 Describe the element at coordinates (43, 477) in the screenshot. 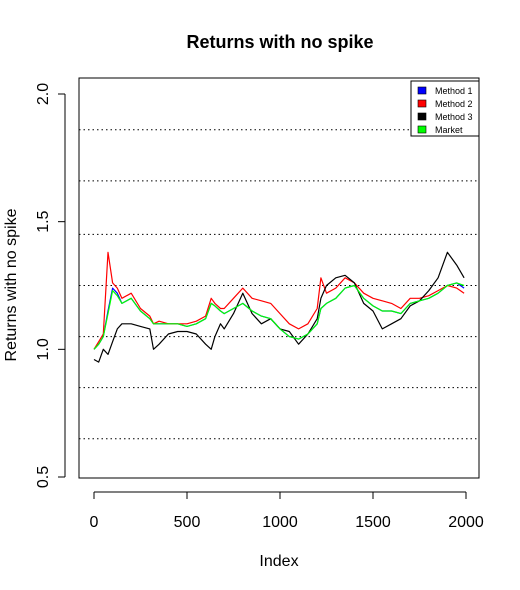

I see `y-tick-label-0: 0.5` at that location.